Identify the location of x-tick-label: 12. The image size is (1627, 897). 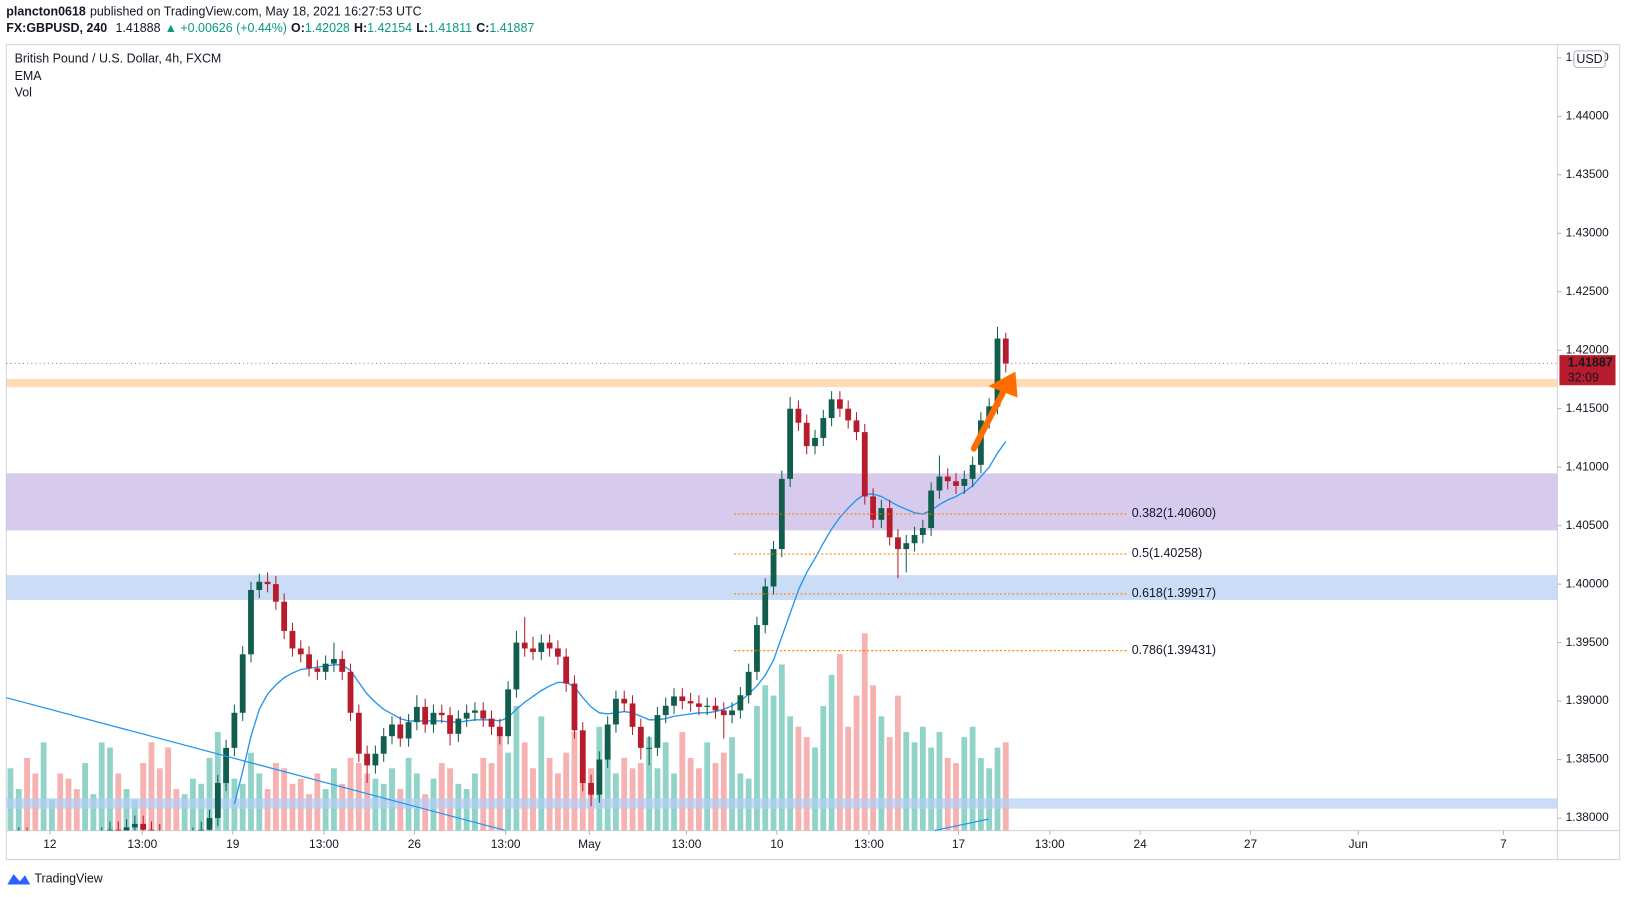
(50, 844).